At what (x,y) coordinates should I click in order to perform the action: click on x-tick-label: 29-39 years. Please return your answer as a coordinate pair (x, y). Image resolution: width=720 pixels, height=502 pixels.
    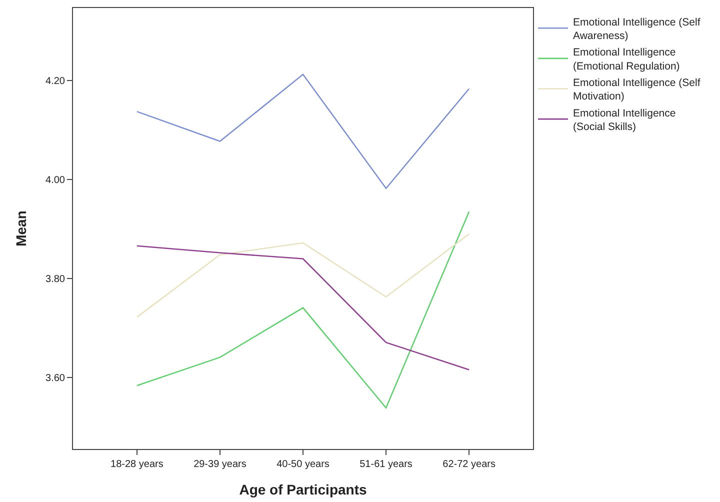
    Looking at the image, I should click on (220, 464).